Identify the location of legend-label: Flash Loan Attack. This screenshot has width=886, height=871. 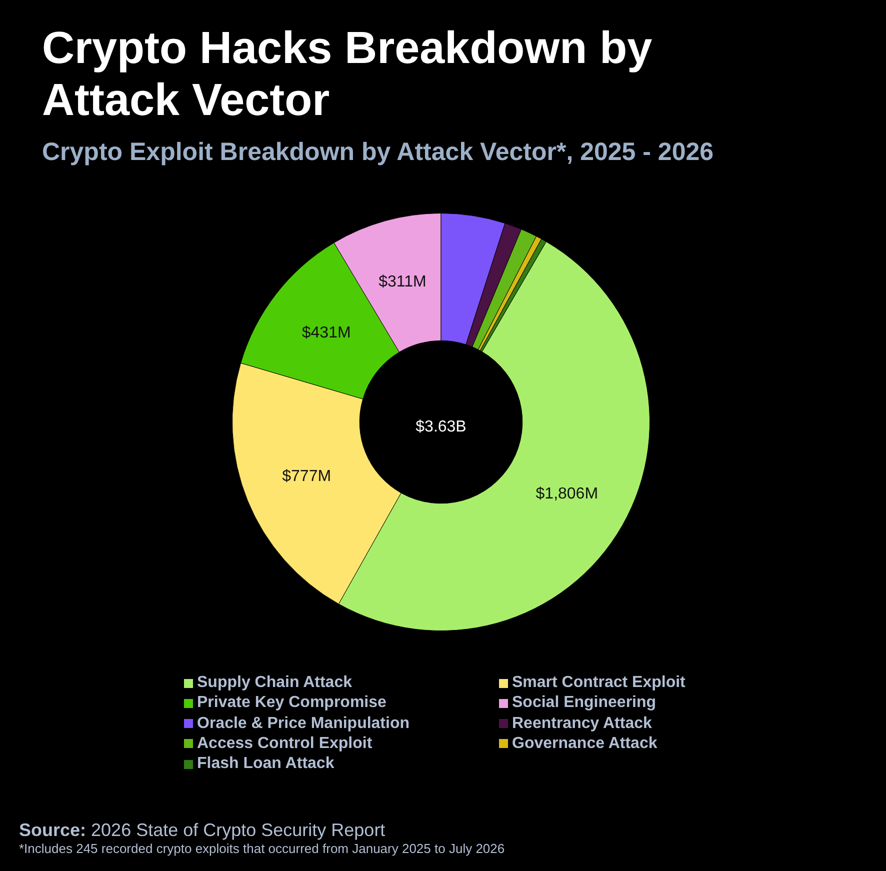
(265, 764).